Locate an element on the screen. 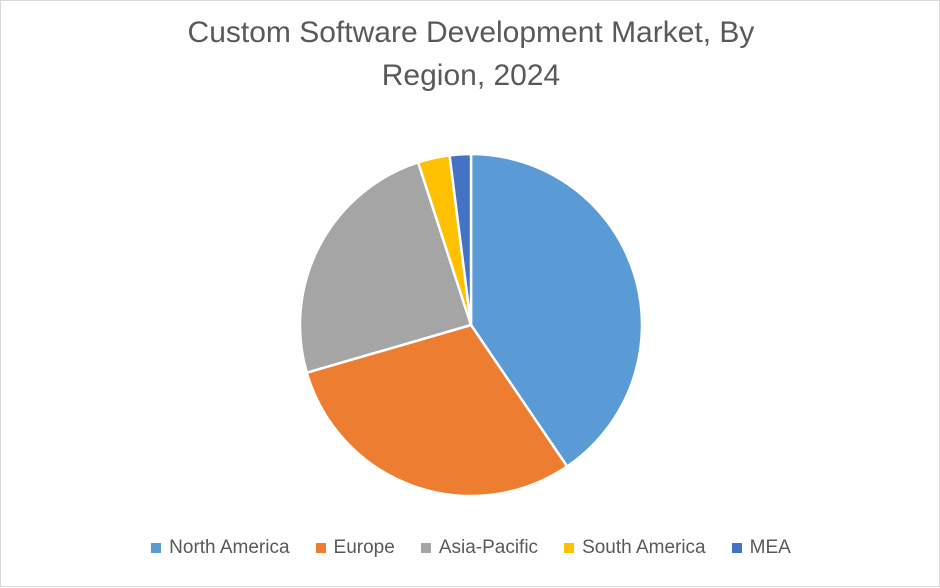 The image size is (940, 588). pie-slice-north-america is located at coordinates (556, 310).